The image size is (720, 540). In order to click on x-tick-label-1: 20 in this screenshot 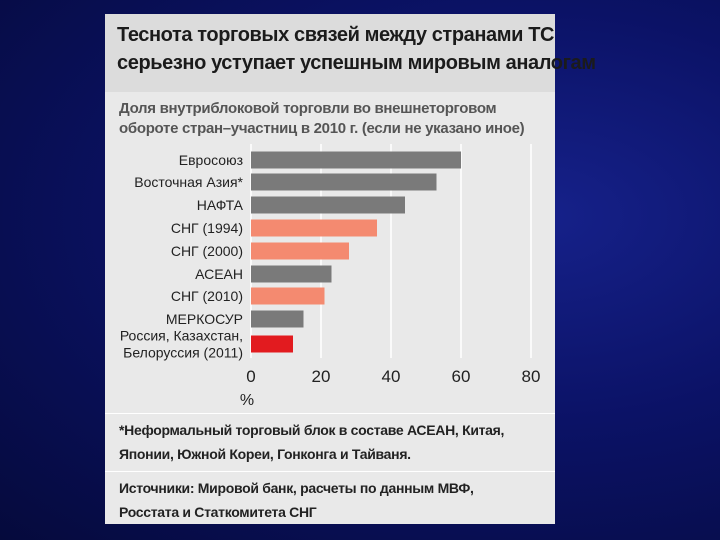, I will do `click(321, 376)`.